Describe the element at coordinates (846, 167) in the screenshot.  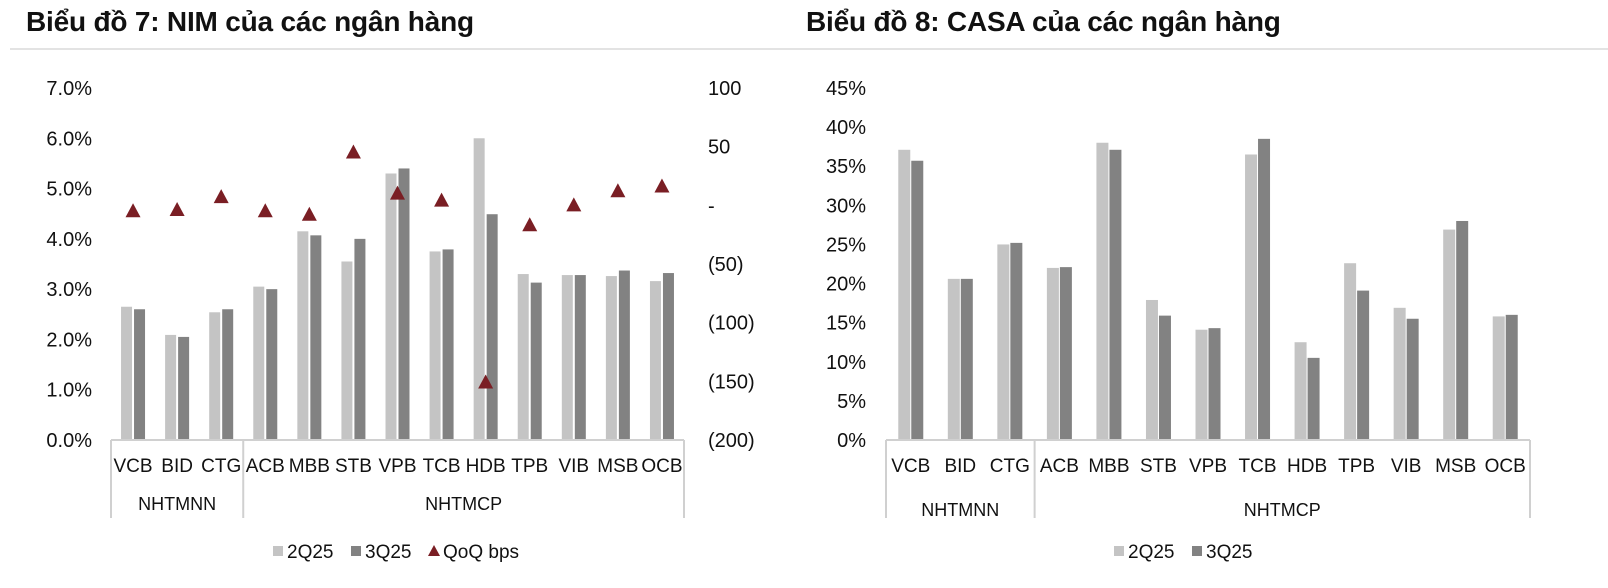
I see `left-axis-tick-label: 35%` at that location.